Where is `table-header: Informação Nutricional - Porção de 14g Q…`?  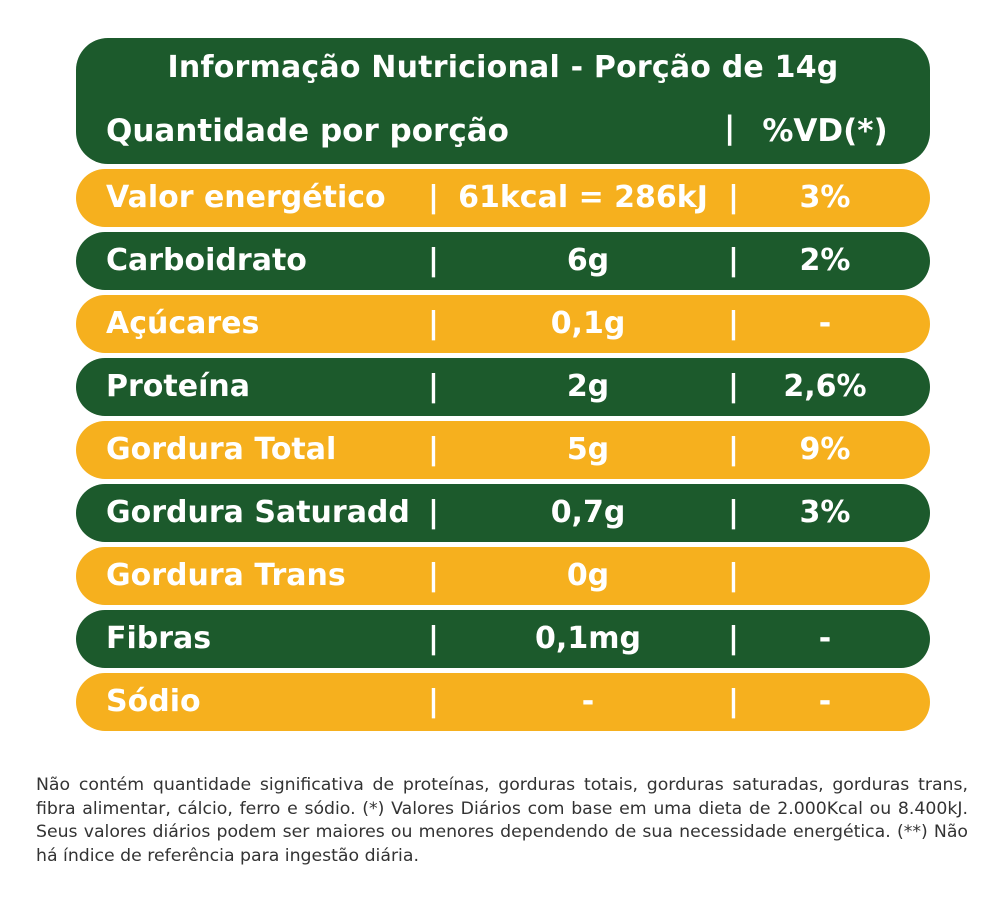 table-header: Informação Nutricional - Porção de 14g Q… is located at coordinates (503, 101).